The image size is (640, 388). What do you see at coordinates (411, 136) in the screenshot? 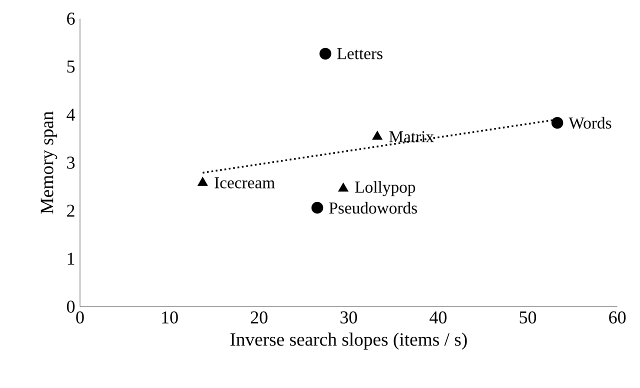
I see `annotation: Matrix` at bounding box center [411, 136].